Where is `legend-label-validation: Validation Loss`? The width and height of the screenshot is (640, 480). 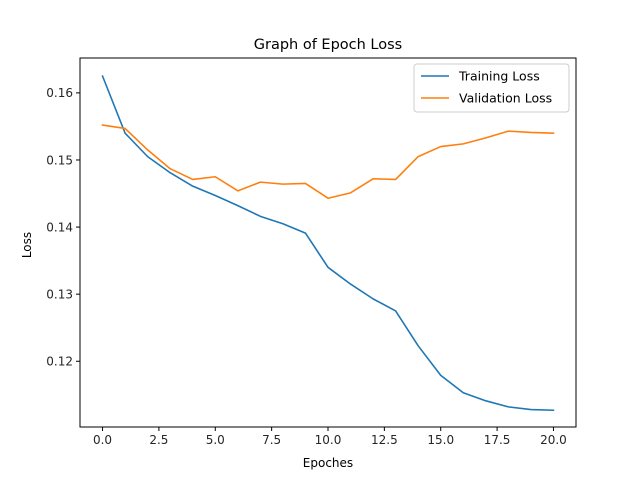 legend-label-validation: Validation Loss is located at coordinates (505, 98).